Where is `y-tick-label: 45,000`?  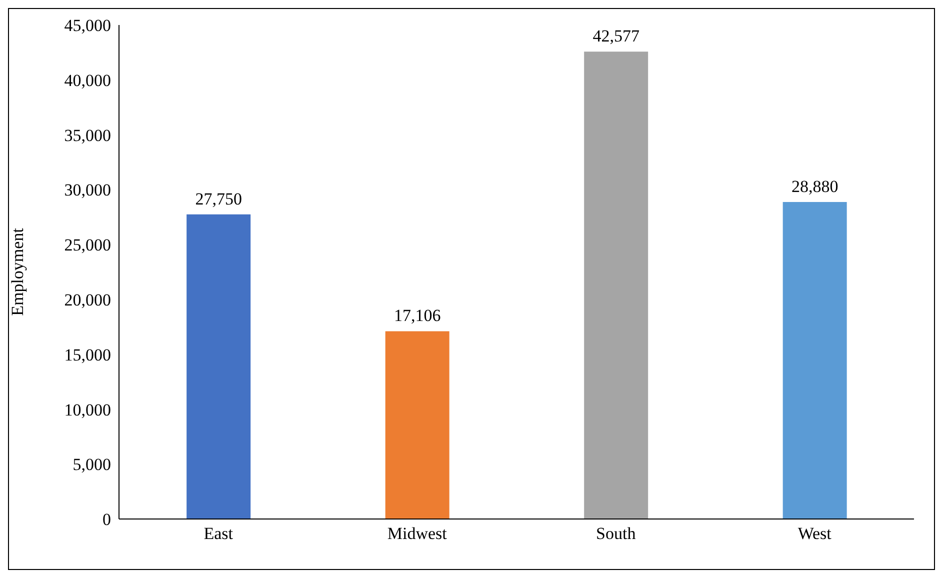
y-tick-label: 45,000 is located at coordinates (87, 26).